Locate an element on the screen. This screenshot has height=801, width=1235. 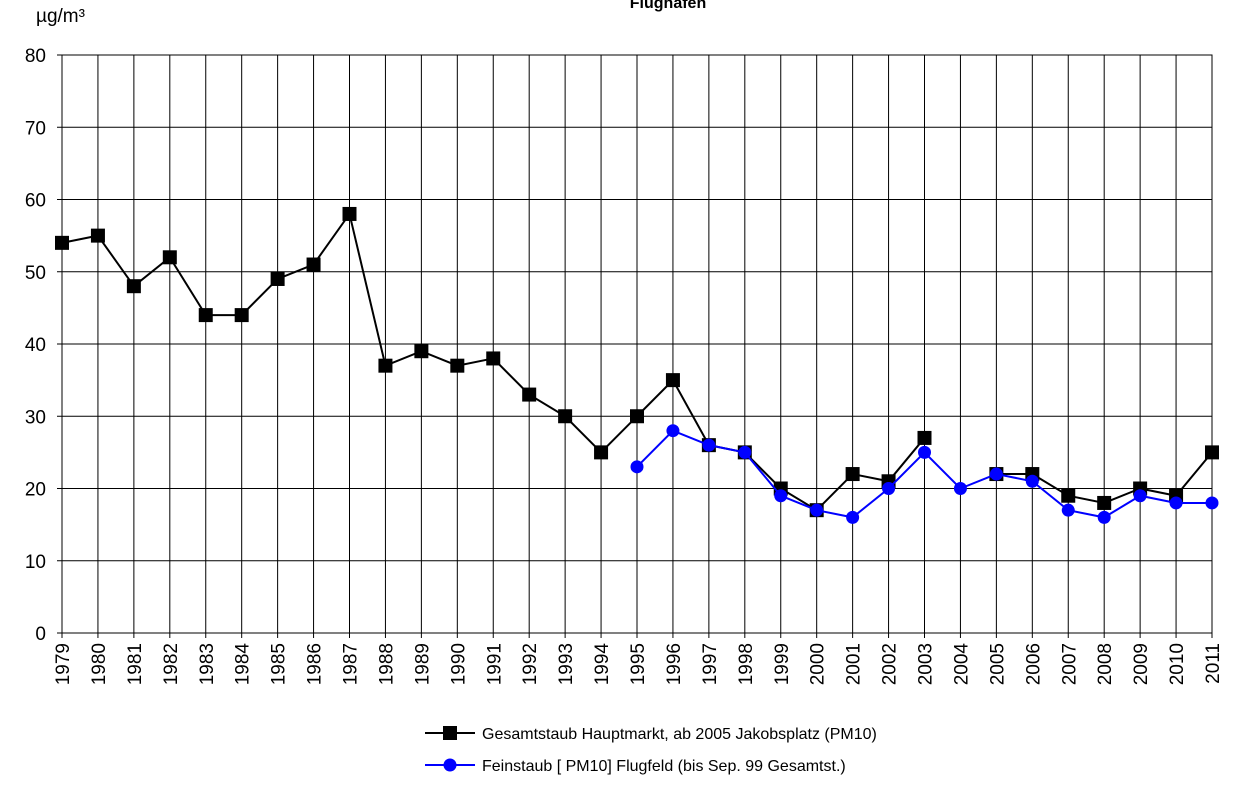
x-tick-label: 1988 is located at coordinates (386, 664).